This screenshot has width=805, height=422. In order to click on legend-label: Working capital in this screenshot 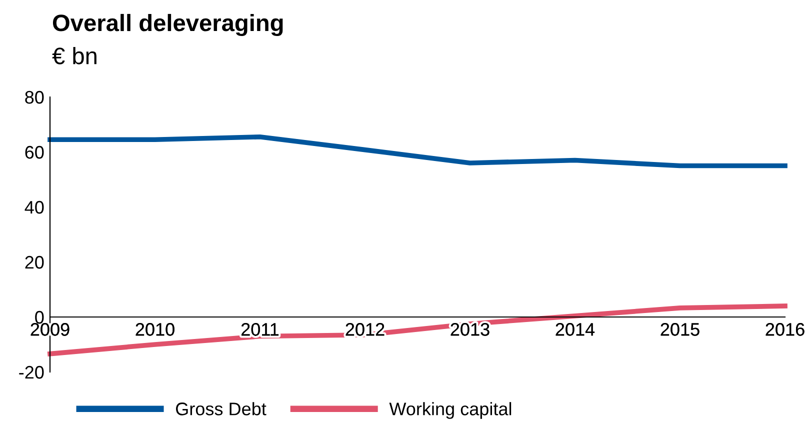, I will do `click(450, 410)`.